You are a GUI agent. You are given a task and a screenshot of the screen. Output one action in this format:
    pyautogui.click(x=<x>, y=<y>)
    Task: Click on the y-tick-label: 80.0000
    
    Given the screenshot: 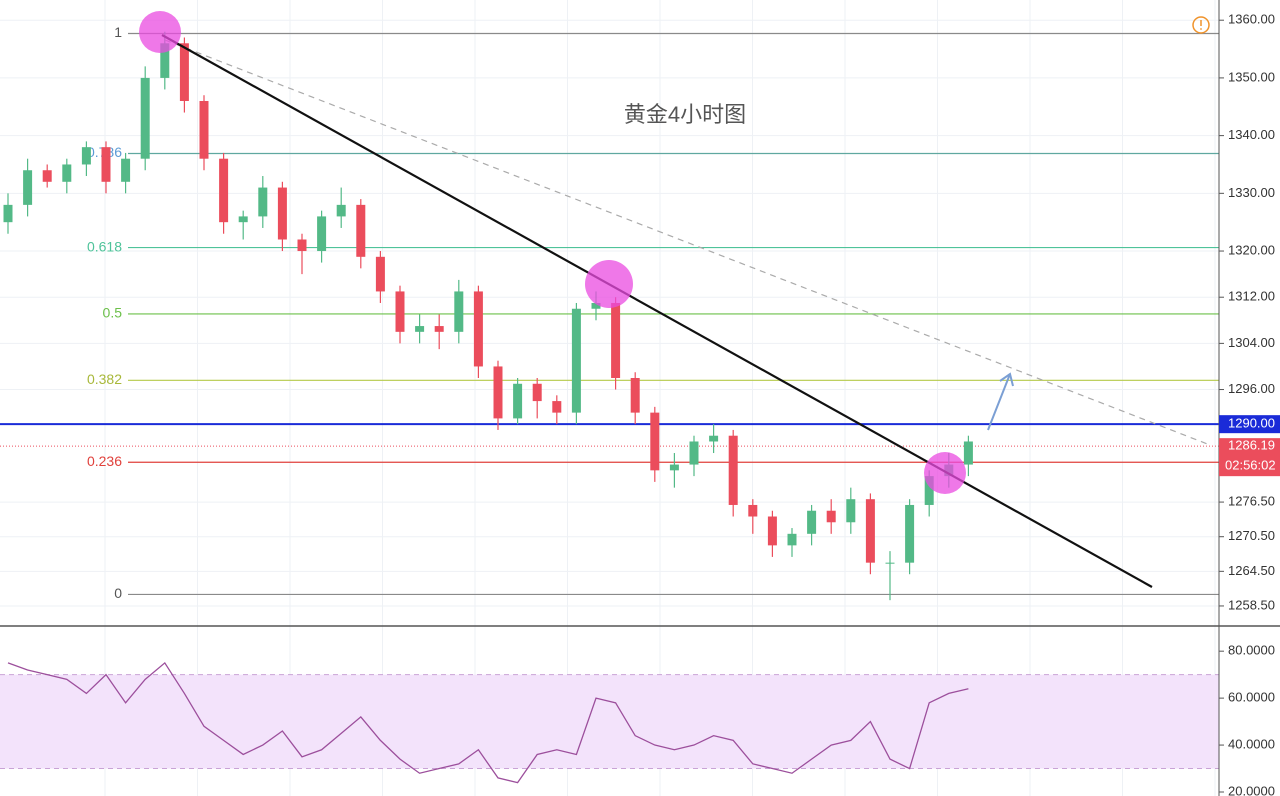 What is the action you would take?
    pyautogui.click(x=1251, y=650)
    